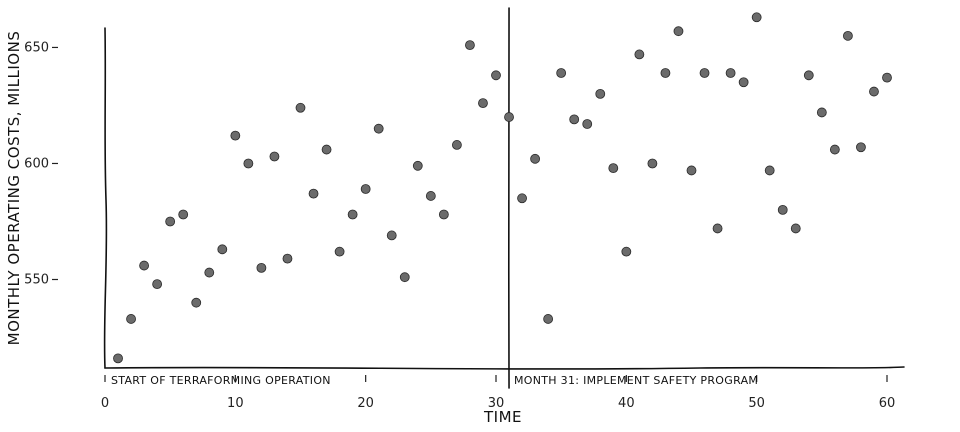 The width and height of the screenshot is (960, 432). I want to click on x-axis-line, so click(504, 368).